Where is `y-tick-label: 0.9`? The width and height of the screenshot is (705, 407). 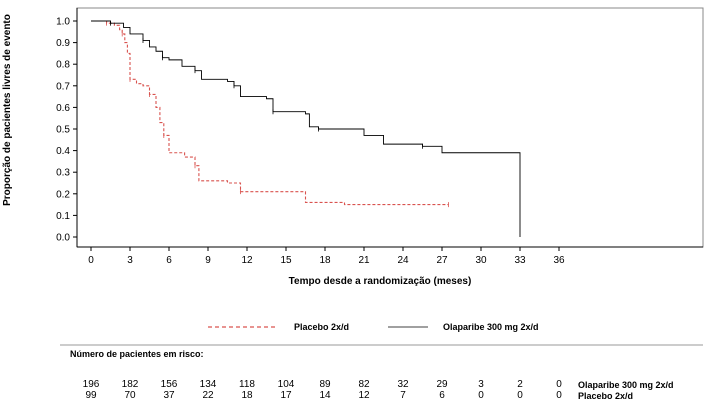
y-tick-label: 0.9 is located at coordinates (63, 43).